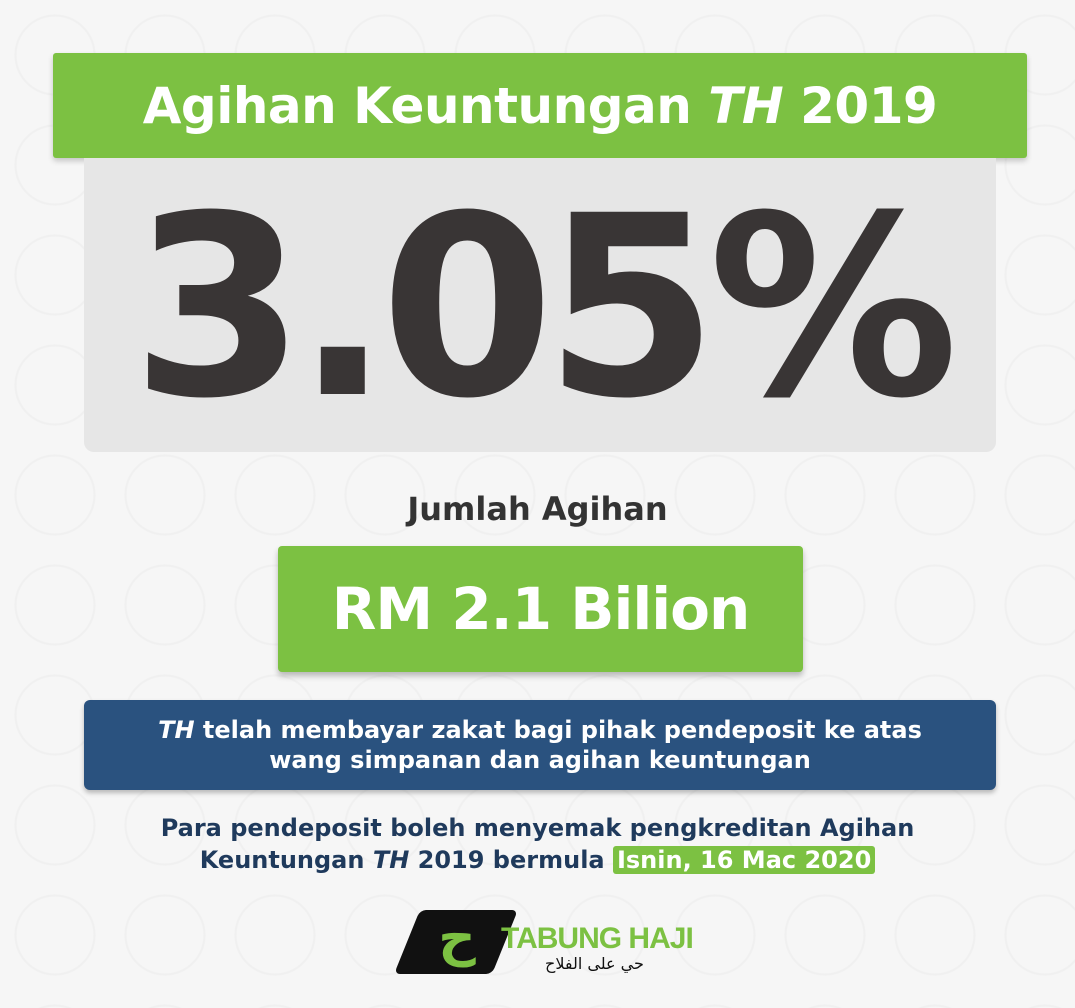 This screenshot has height=1008, width=1075. I want to click on logo-glyph-icon: ح, so click(457, 938).